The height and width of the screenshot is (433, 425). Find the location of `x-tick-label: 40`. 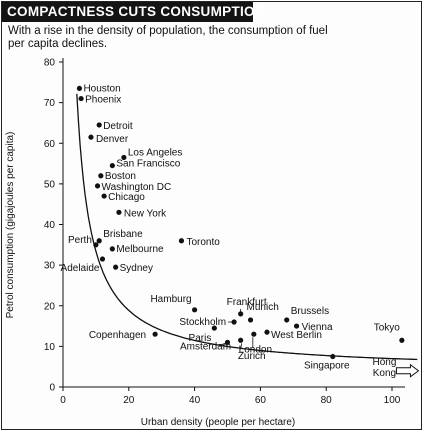

x-tick-label: 40 is located at coordinates (195, 400).